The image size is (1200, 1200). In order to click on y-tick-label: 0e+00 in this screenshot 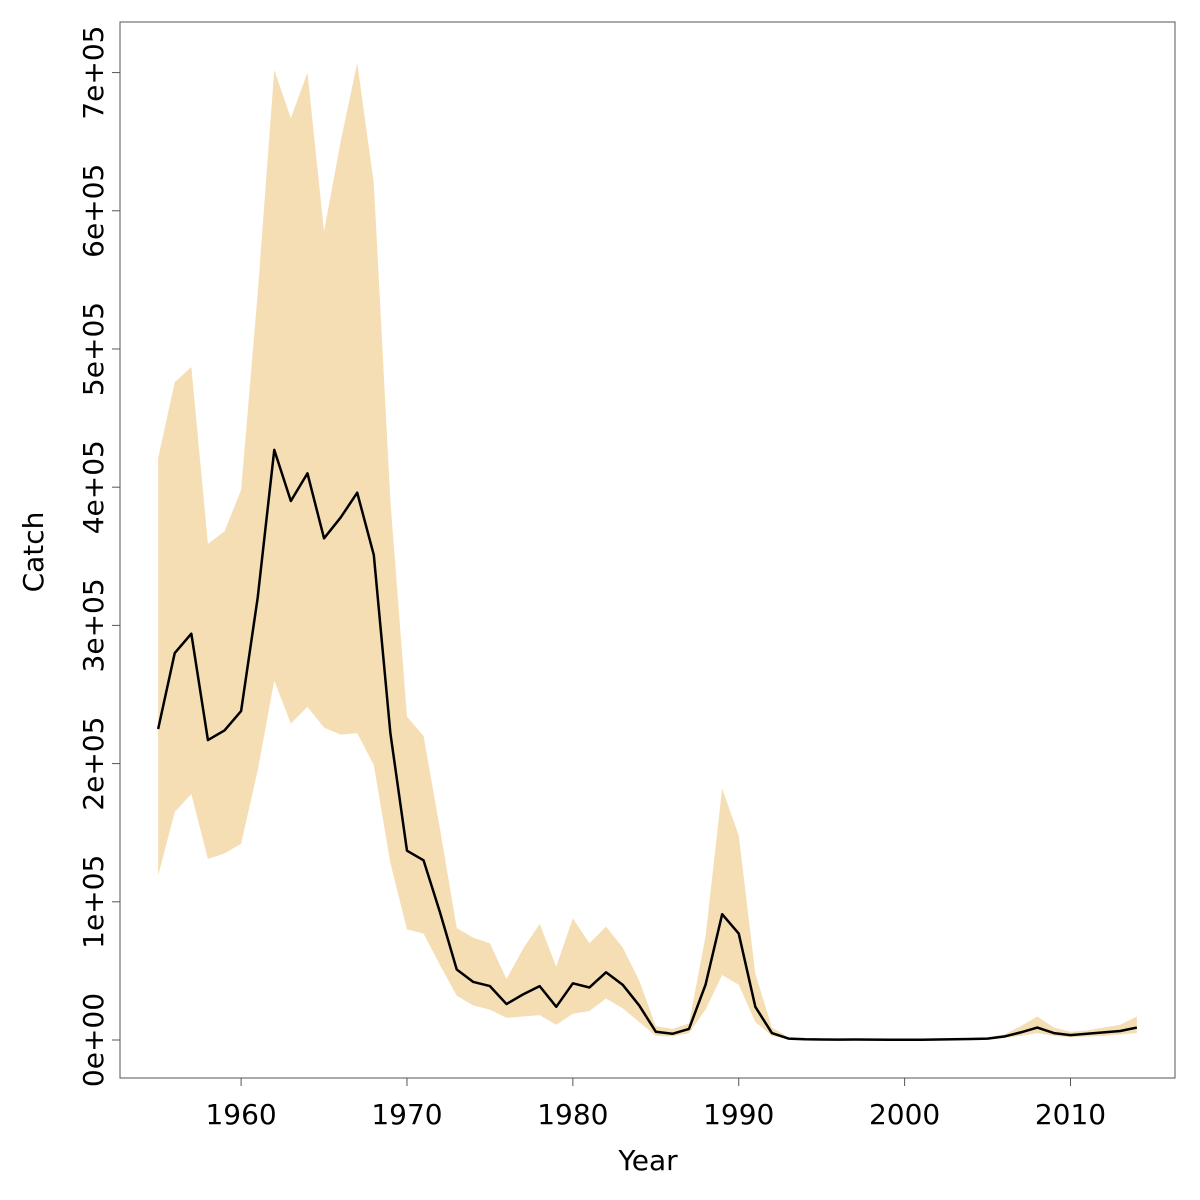, I will do `click(93, 1040)`.